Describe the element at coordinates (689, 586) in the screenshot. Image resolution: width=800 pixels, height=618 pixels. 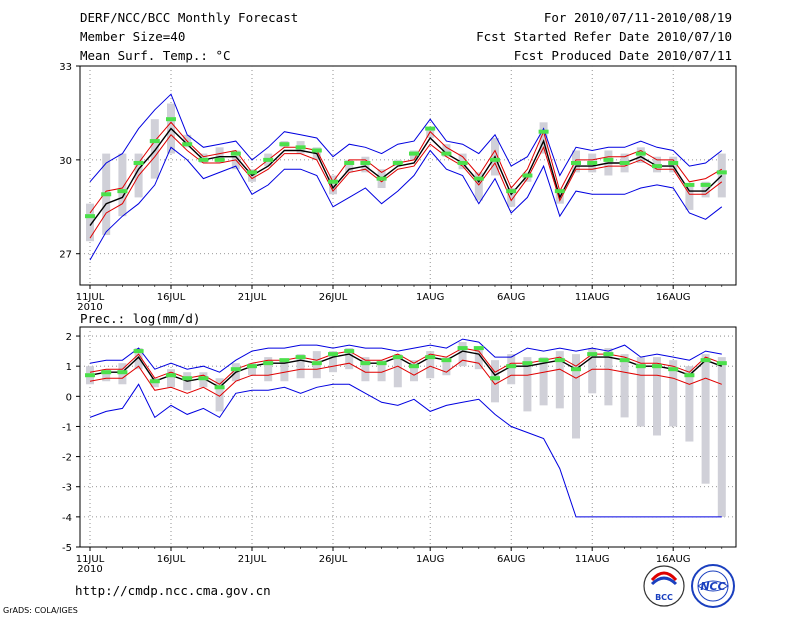
I see `logo-group: BCC NCC` at that location.